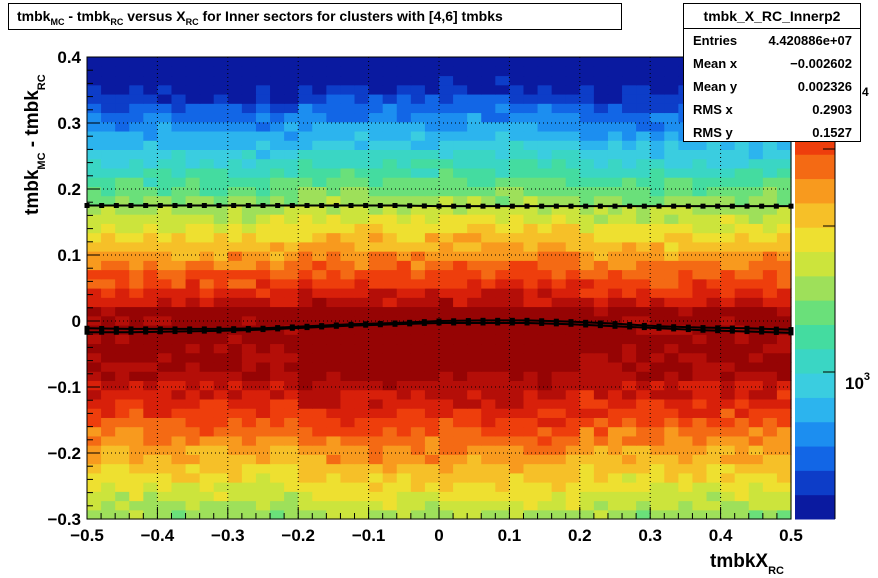 The height and width of the screenshot is (578, 878). Describe the element at coordinates (815, 434) in the screenshot. I see `palette-swatch` at that location.